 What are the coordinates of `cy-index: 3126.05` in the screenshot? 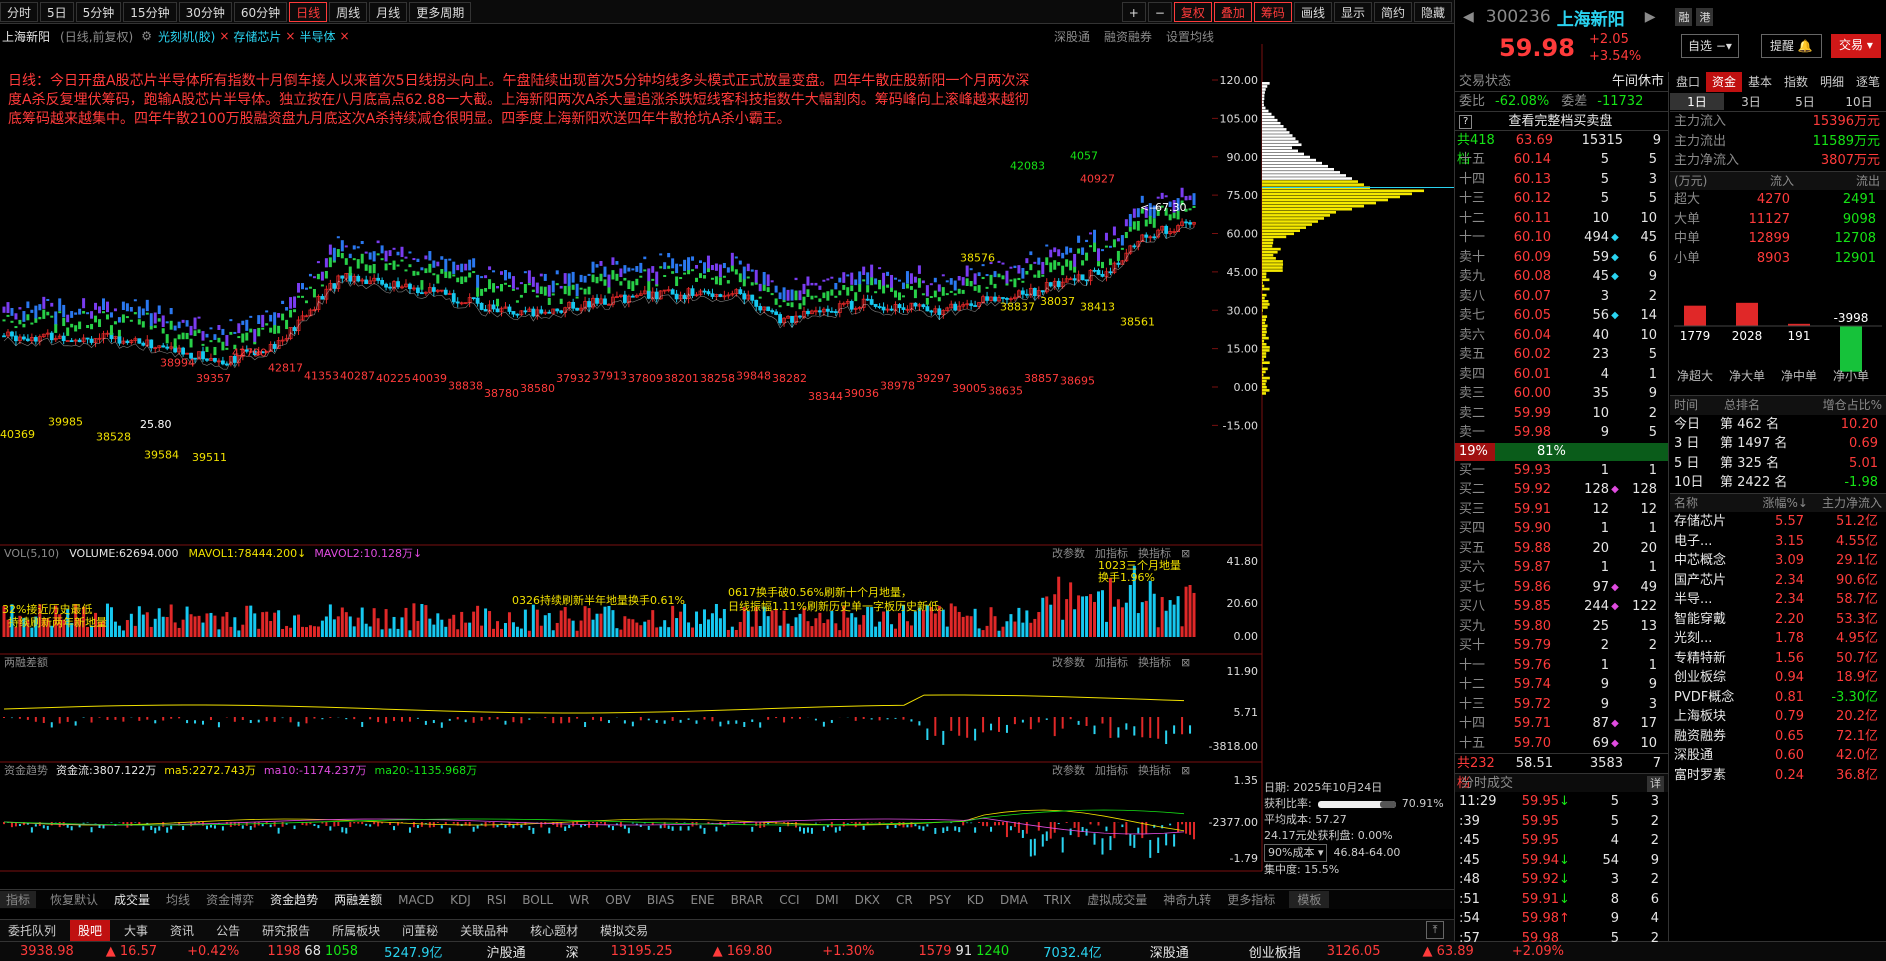 It's located at (1353, 951).